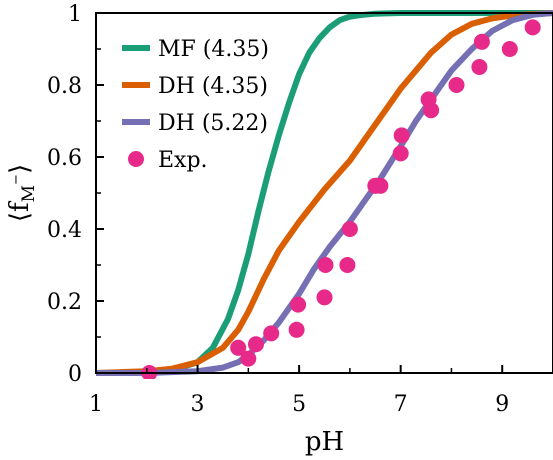 The image size is (553, 460). What do you see at coordinates (183, 160) in the screenshot?
I see `legend-label: Exp.` at bounding box center [183, 160].